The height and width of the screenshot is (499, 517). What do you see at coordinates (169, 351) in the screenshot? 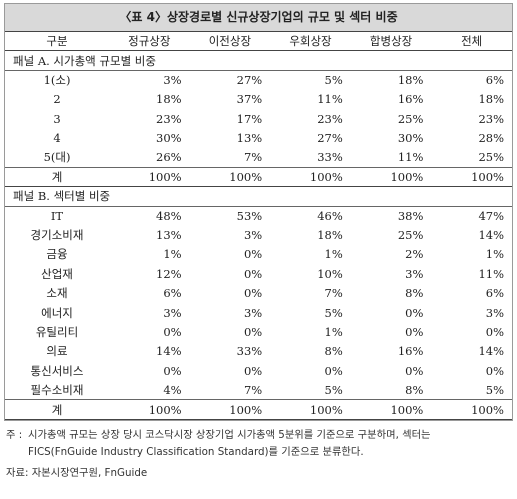
I see `cell-value: 14%` at bounding box center [169, 351].